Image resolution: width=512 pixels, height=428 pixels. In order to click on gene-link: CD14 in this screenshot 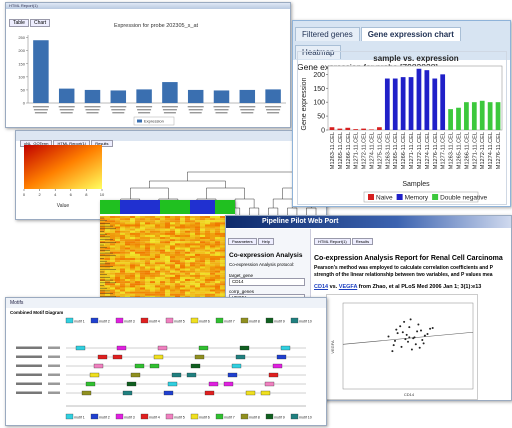, I will do `click(321, 287)`.